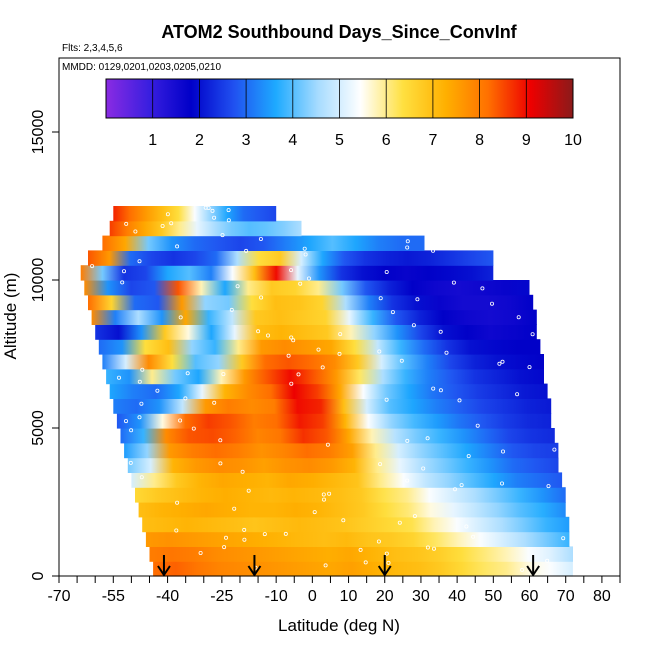 The height and width of the screenshot is (650, 650). I want to click on flight-arrows, so click(348, 566).